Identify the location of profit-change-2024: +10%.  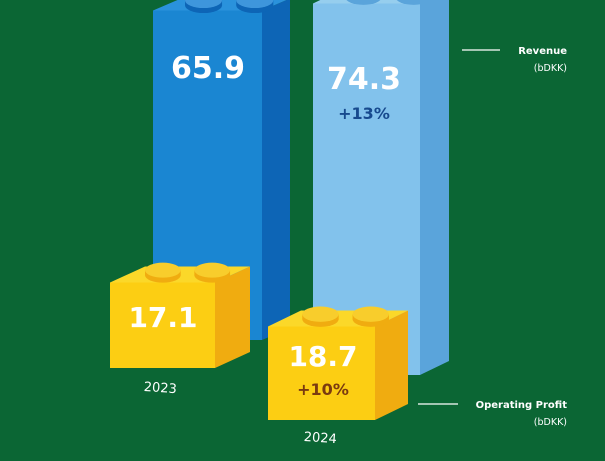
(323, 389).